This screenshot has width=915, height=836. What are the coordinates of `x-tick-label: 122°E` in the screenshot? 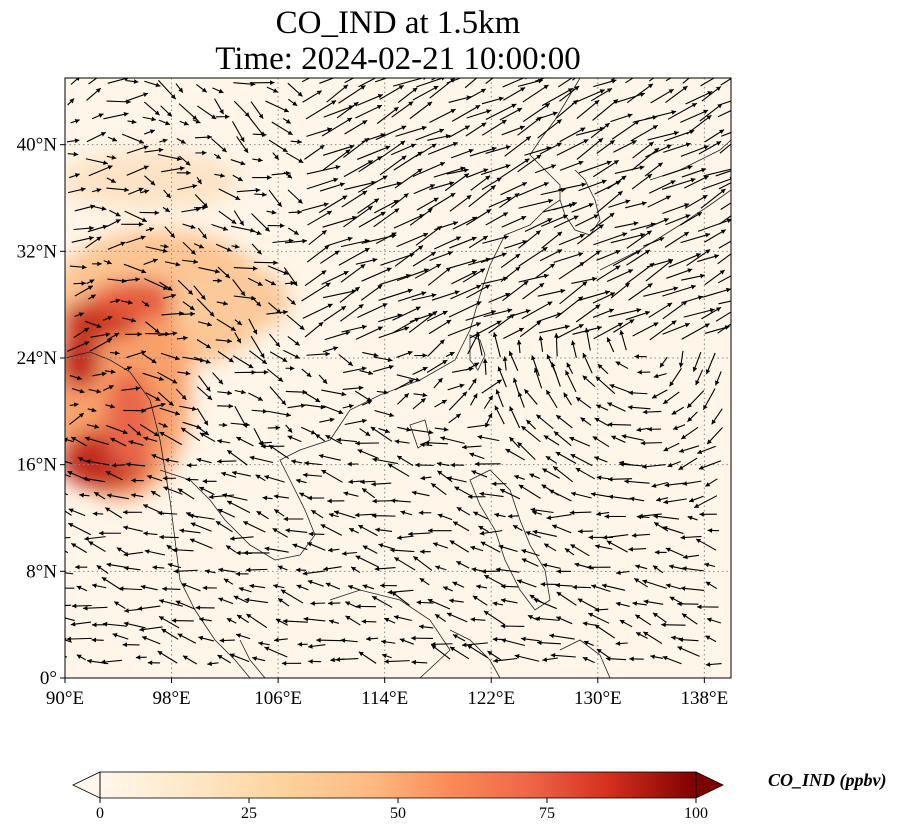 It's located at (491, 698).